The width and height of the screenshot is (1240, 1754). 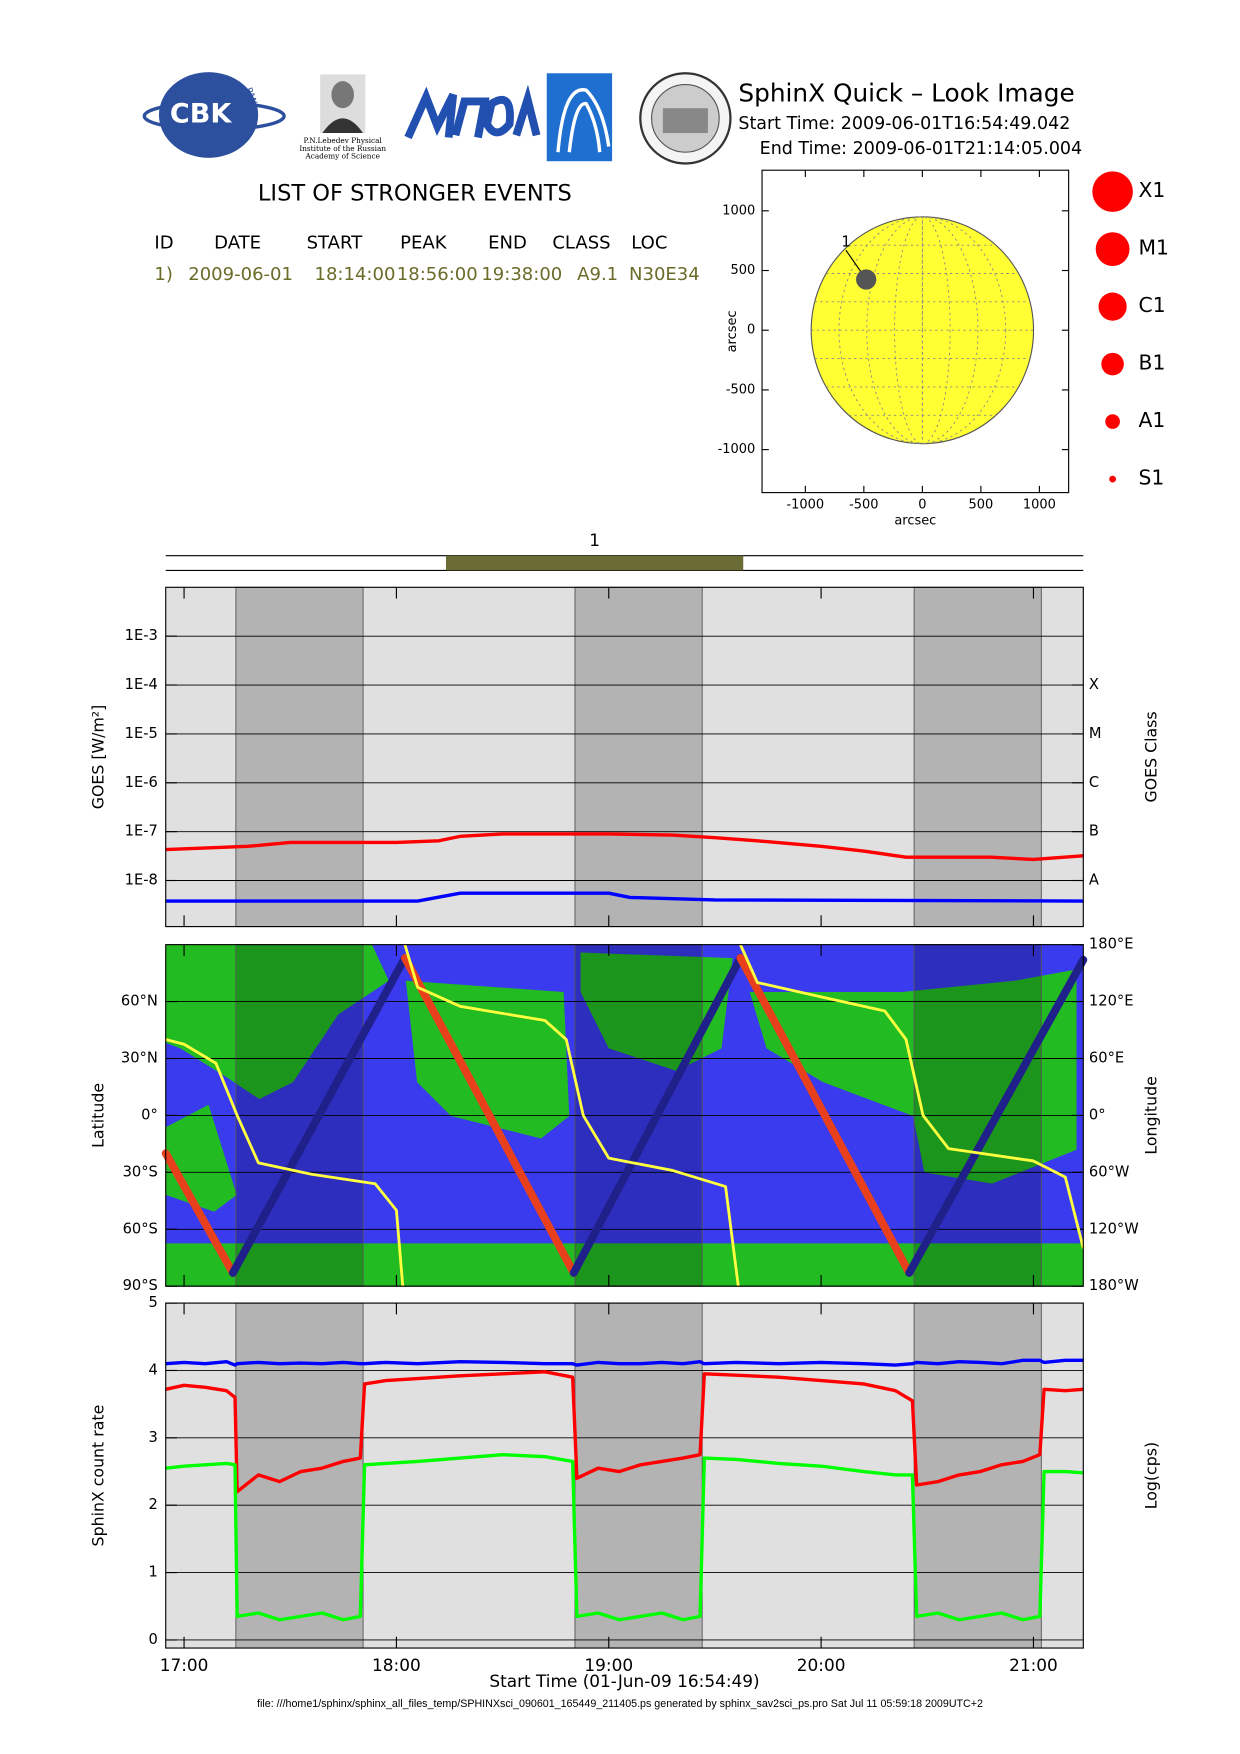 What do you see at coordinates (1151, 1115) in the screenshot?
I see `y2-axis-title: Longitude` at bounding box center [1151, 1115].